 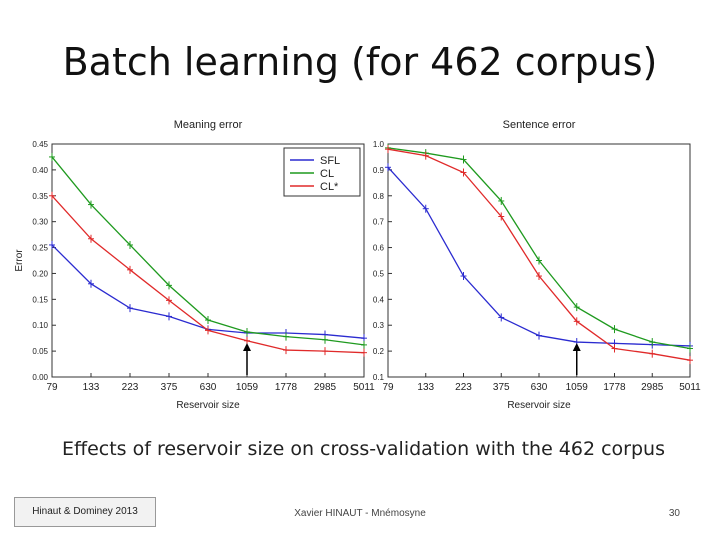 What do you see at coordinates (327, 174) in the screenshot?
I see `chart1-legend-label: CL` at bounding box center [327, 174].